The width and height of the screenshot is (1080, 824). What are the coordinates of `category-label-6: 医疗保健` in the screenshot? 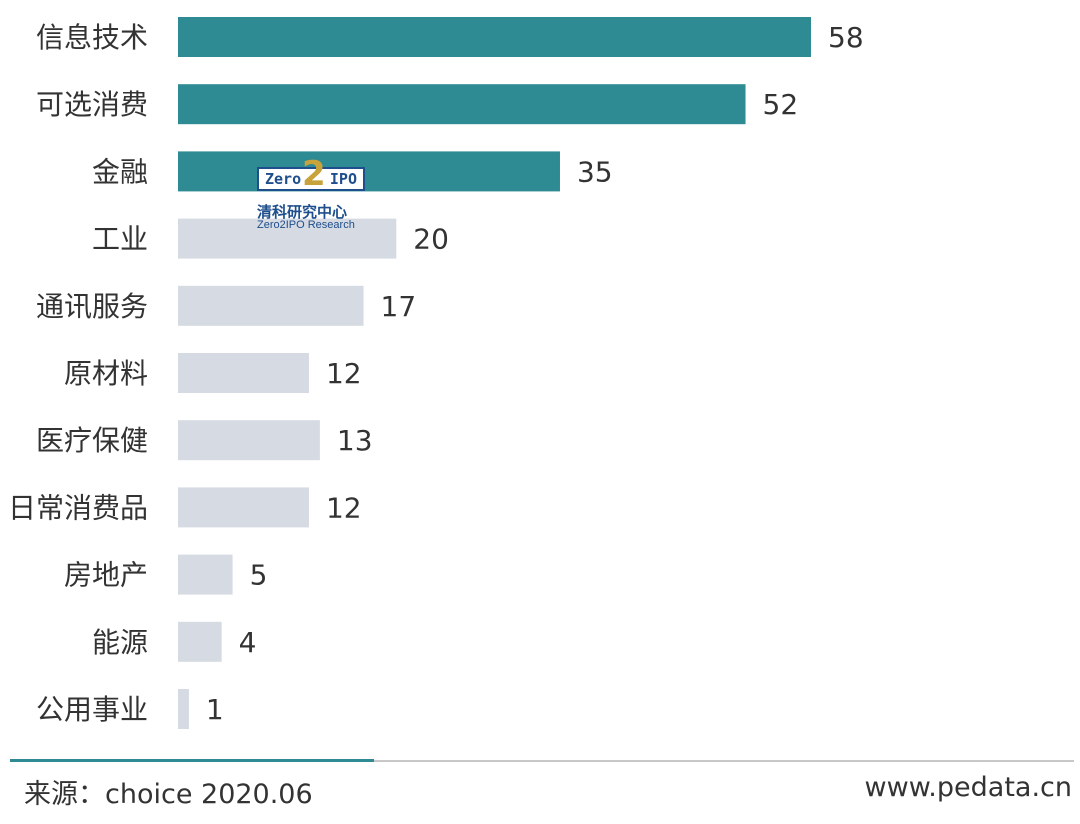 It's located at (92, 440).